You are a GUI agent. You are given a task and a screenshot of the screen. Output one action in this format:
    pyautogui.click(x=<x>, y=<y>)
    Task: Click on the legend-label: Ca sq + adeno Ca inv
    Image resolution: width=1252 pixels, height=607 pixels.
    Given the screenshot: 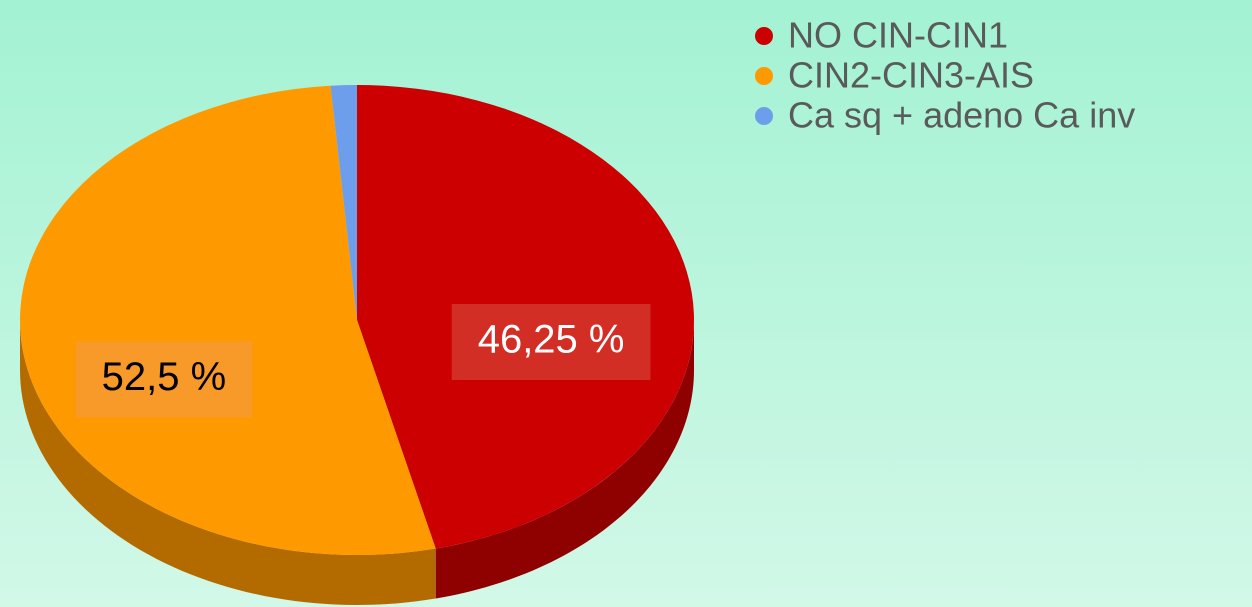 What is the action you would take?
    pyautogui.click(x=961, y=115)
    